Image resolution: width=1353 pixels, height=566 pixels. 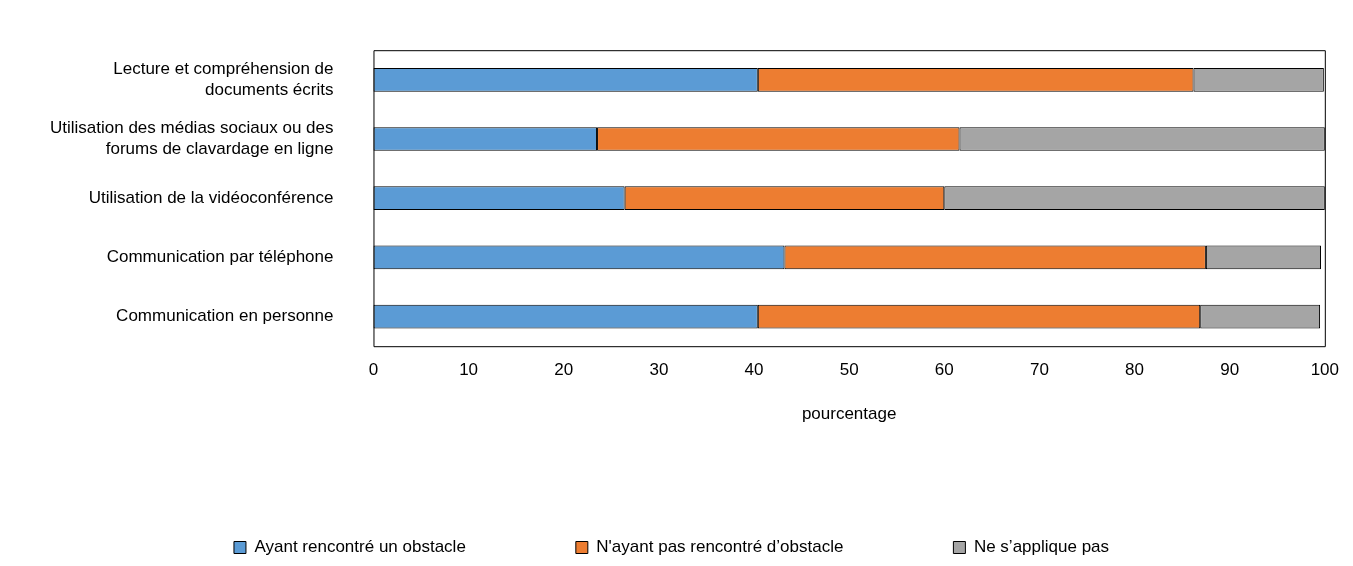 What do you see at coordinates (564, 370) in the screenshot?
I see `x-tick-label: 20` at bounding box center [564, 370].